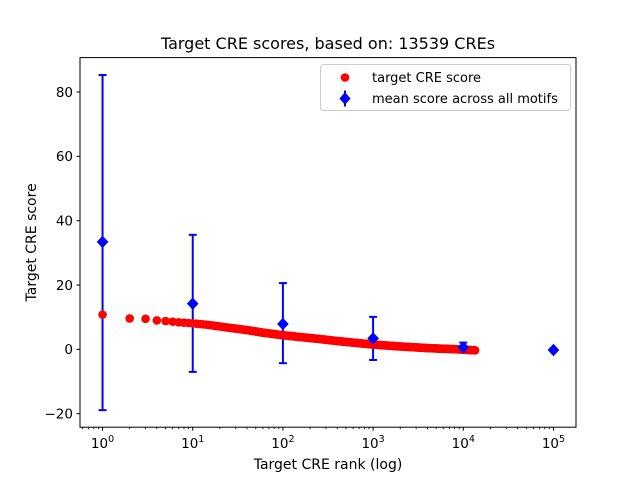 This screenshot has width=640, height=480. What do you see at coordinates (282, 443) in the screenshot?
I see `x-tick-label: 10²` at bounding box center [282, 443].